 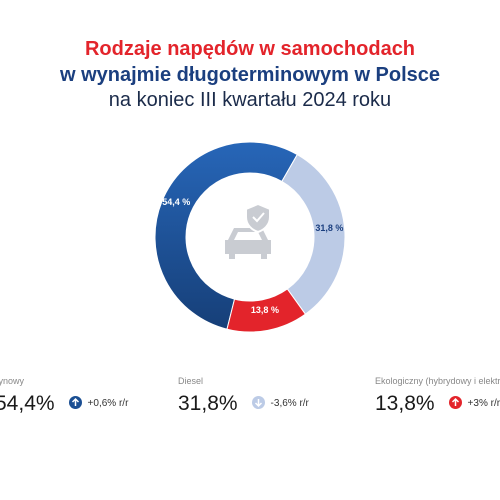 I want to click on legend-row: 31,8% -3,6% r/r, so click(x=243, y=401).